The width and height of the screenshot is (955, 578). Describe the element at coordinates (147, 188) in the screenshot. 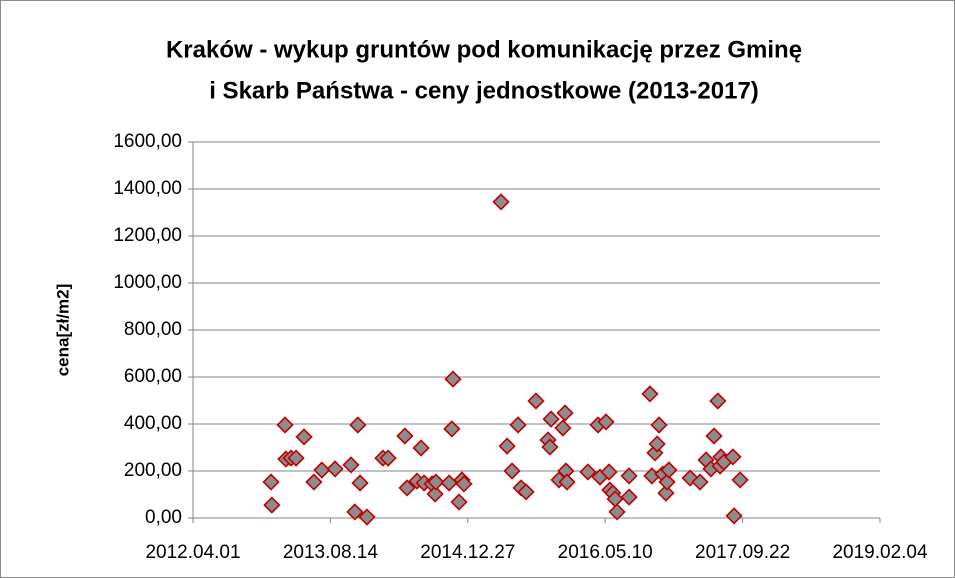

I see `y-tick-label: 1400,00` at that location.